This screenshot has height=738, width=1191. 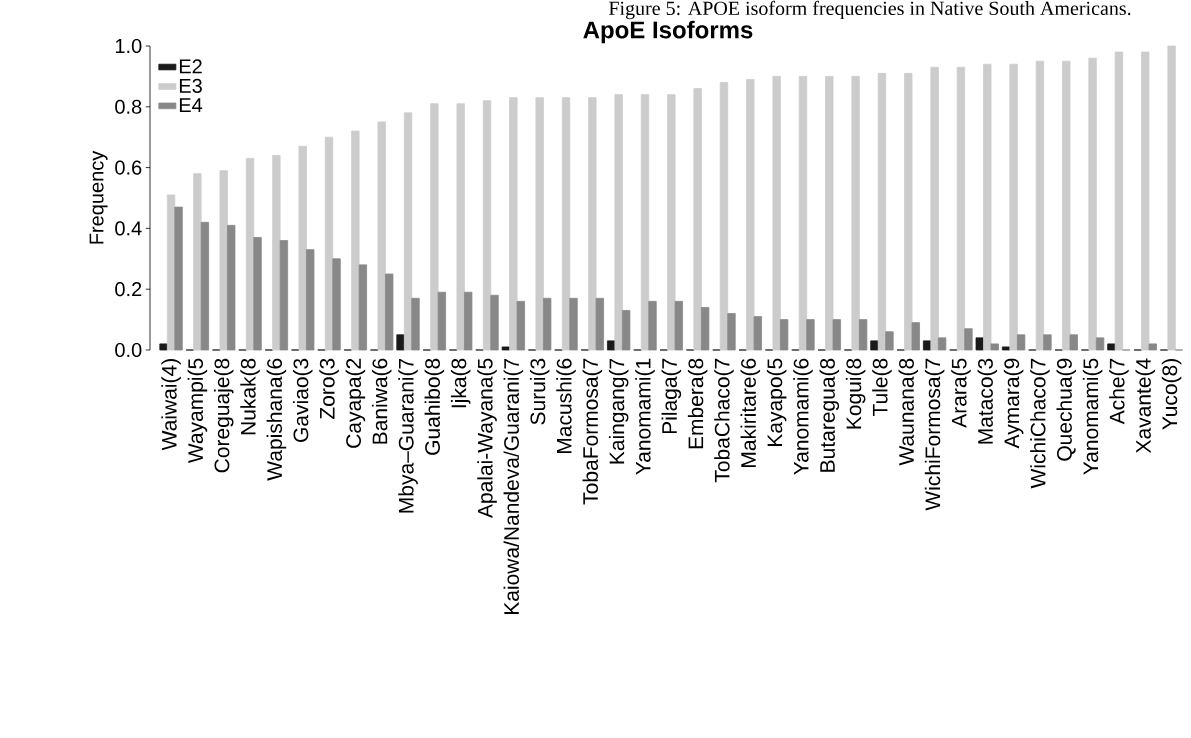 I want to click on y-tick-label: 0.2, so click(x=128, y=289).